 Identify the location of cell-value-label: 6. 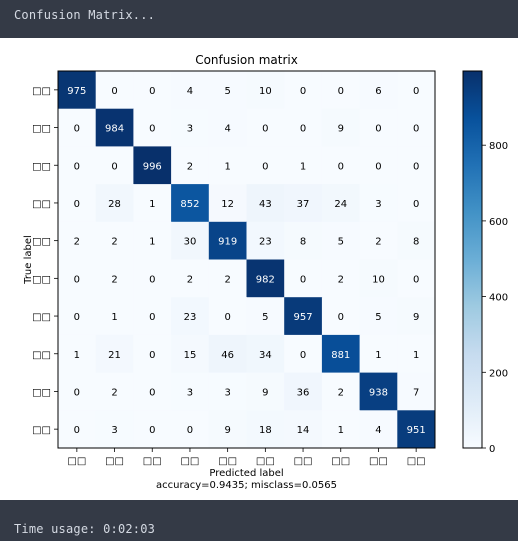
(378, 91).